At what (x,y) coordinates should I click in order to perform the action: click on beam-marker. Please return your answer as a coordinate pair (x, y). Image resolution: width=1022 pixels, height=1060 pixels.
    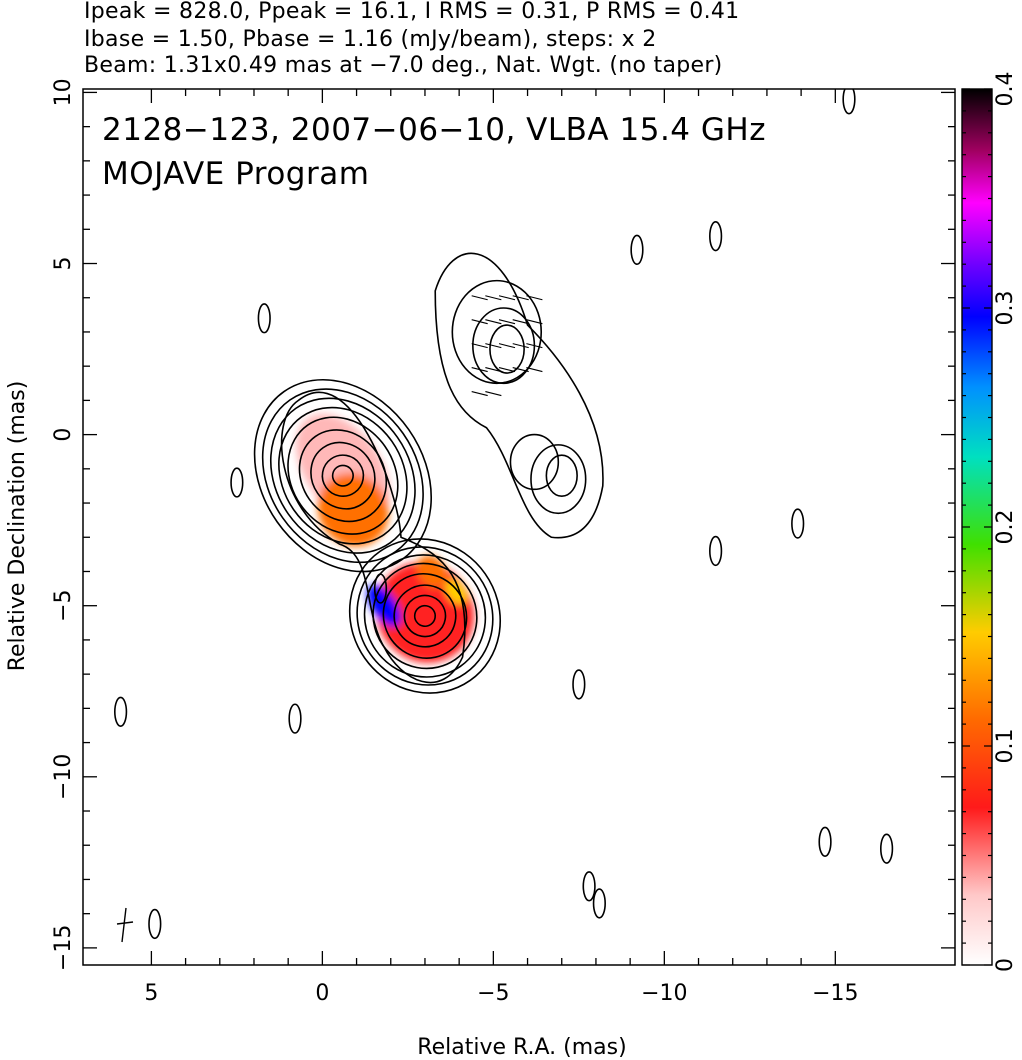
    Looking at the image, I should click on (125, 925).